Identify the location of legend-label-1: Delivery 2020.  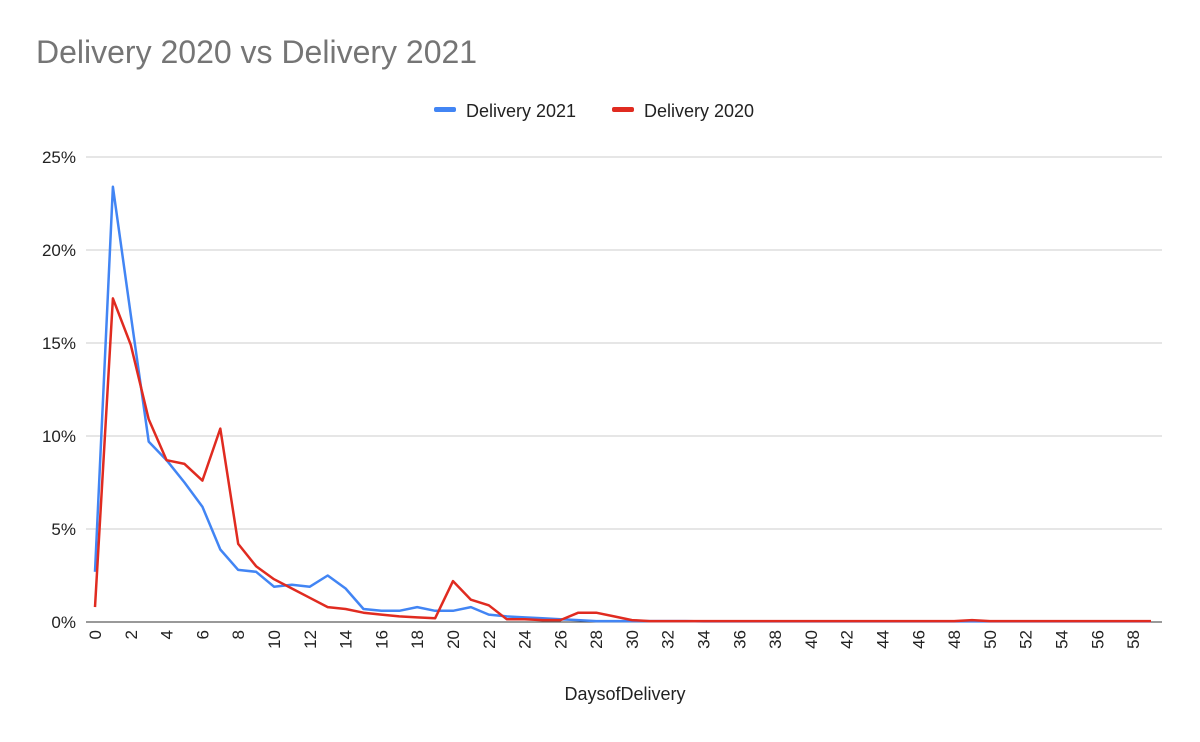
(699, 111).